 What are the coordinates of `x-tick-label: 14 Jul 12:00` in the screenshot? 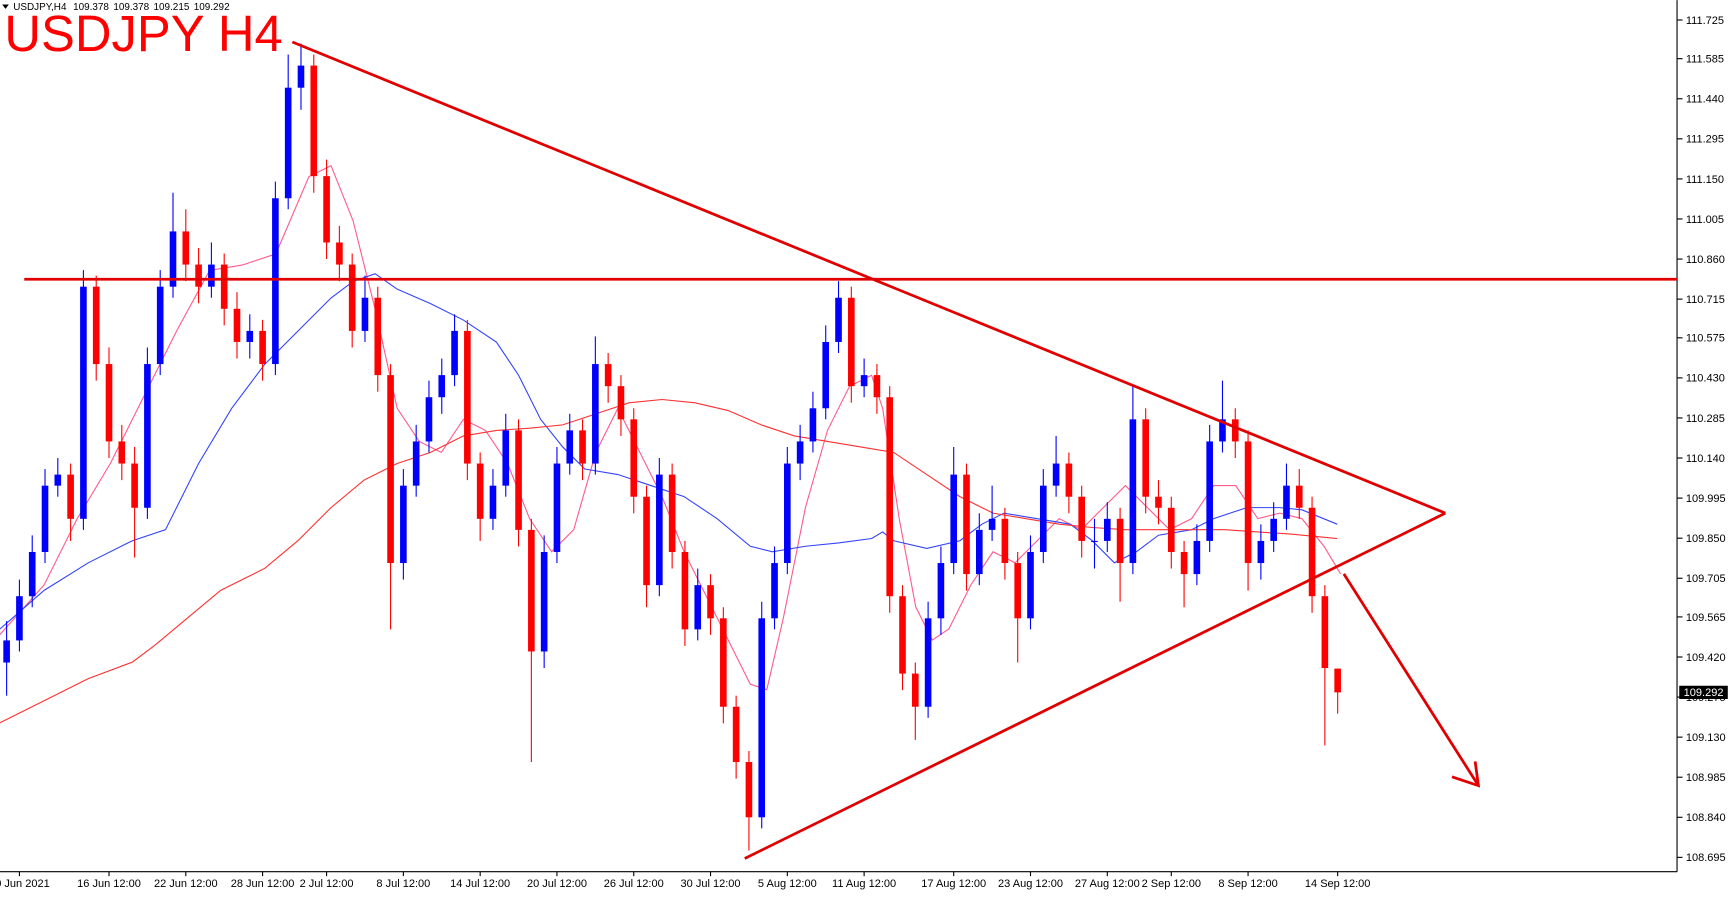 It's located at (480, 884).